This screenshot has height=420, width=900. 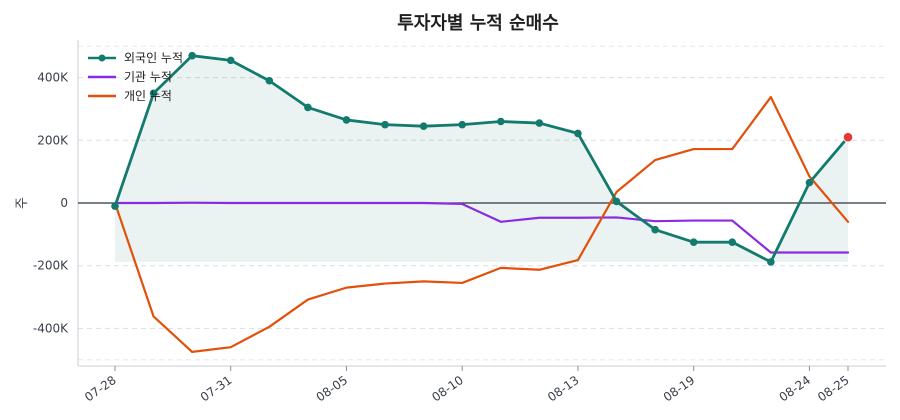 I want to click on x-tick-label: 08-19, so click(x=679, y=388).